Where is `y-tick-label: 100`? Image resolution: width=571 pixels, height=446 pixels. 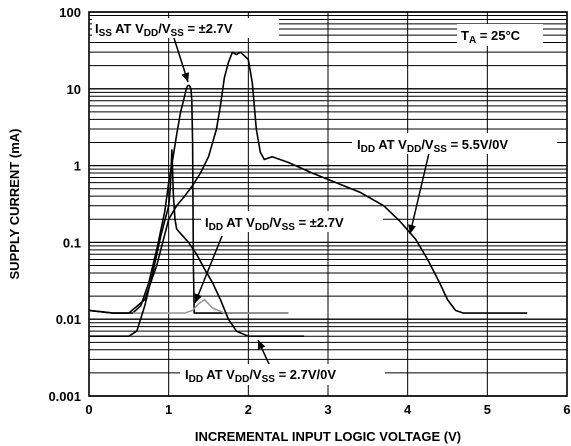 y-tick-label: 100 is located at coordinates (70, 12).